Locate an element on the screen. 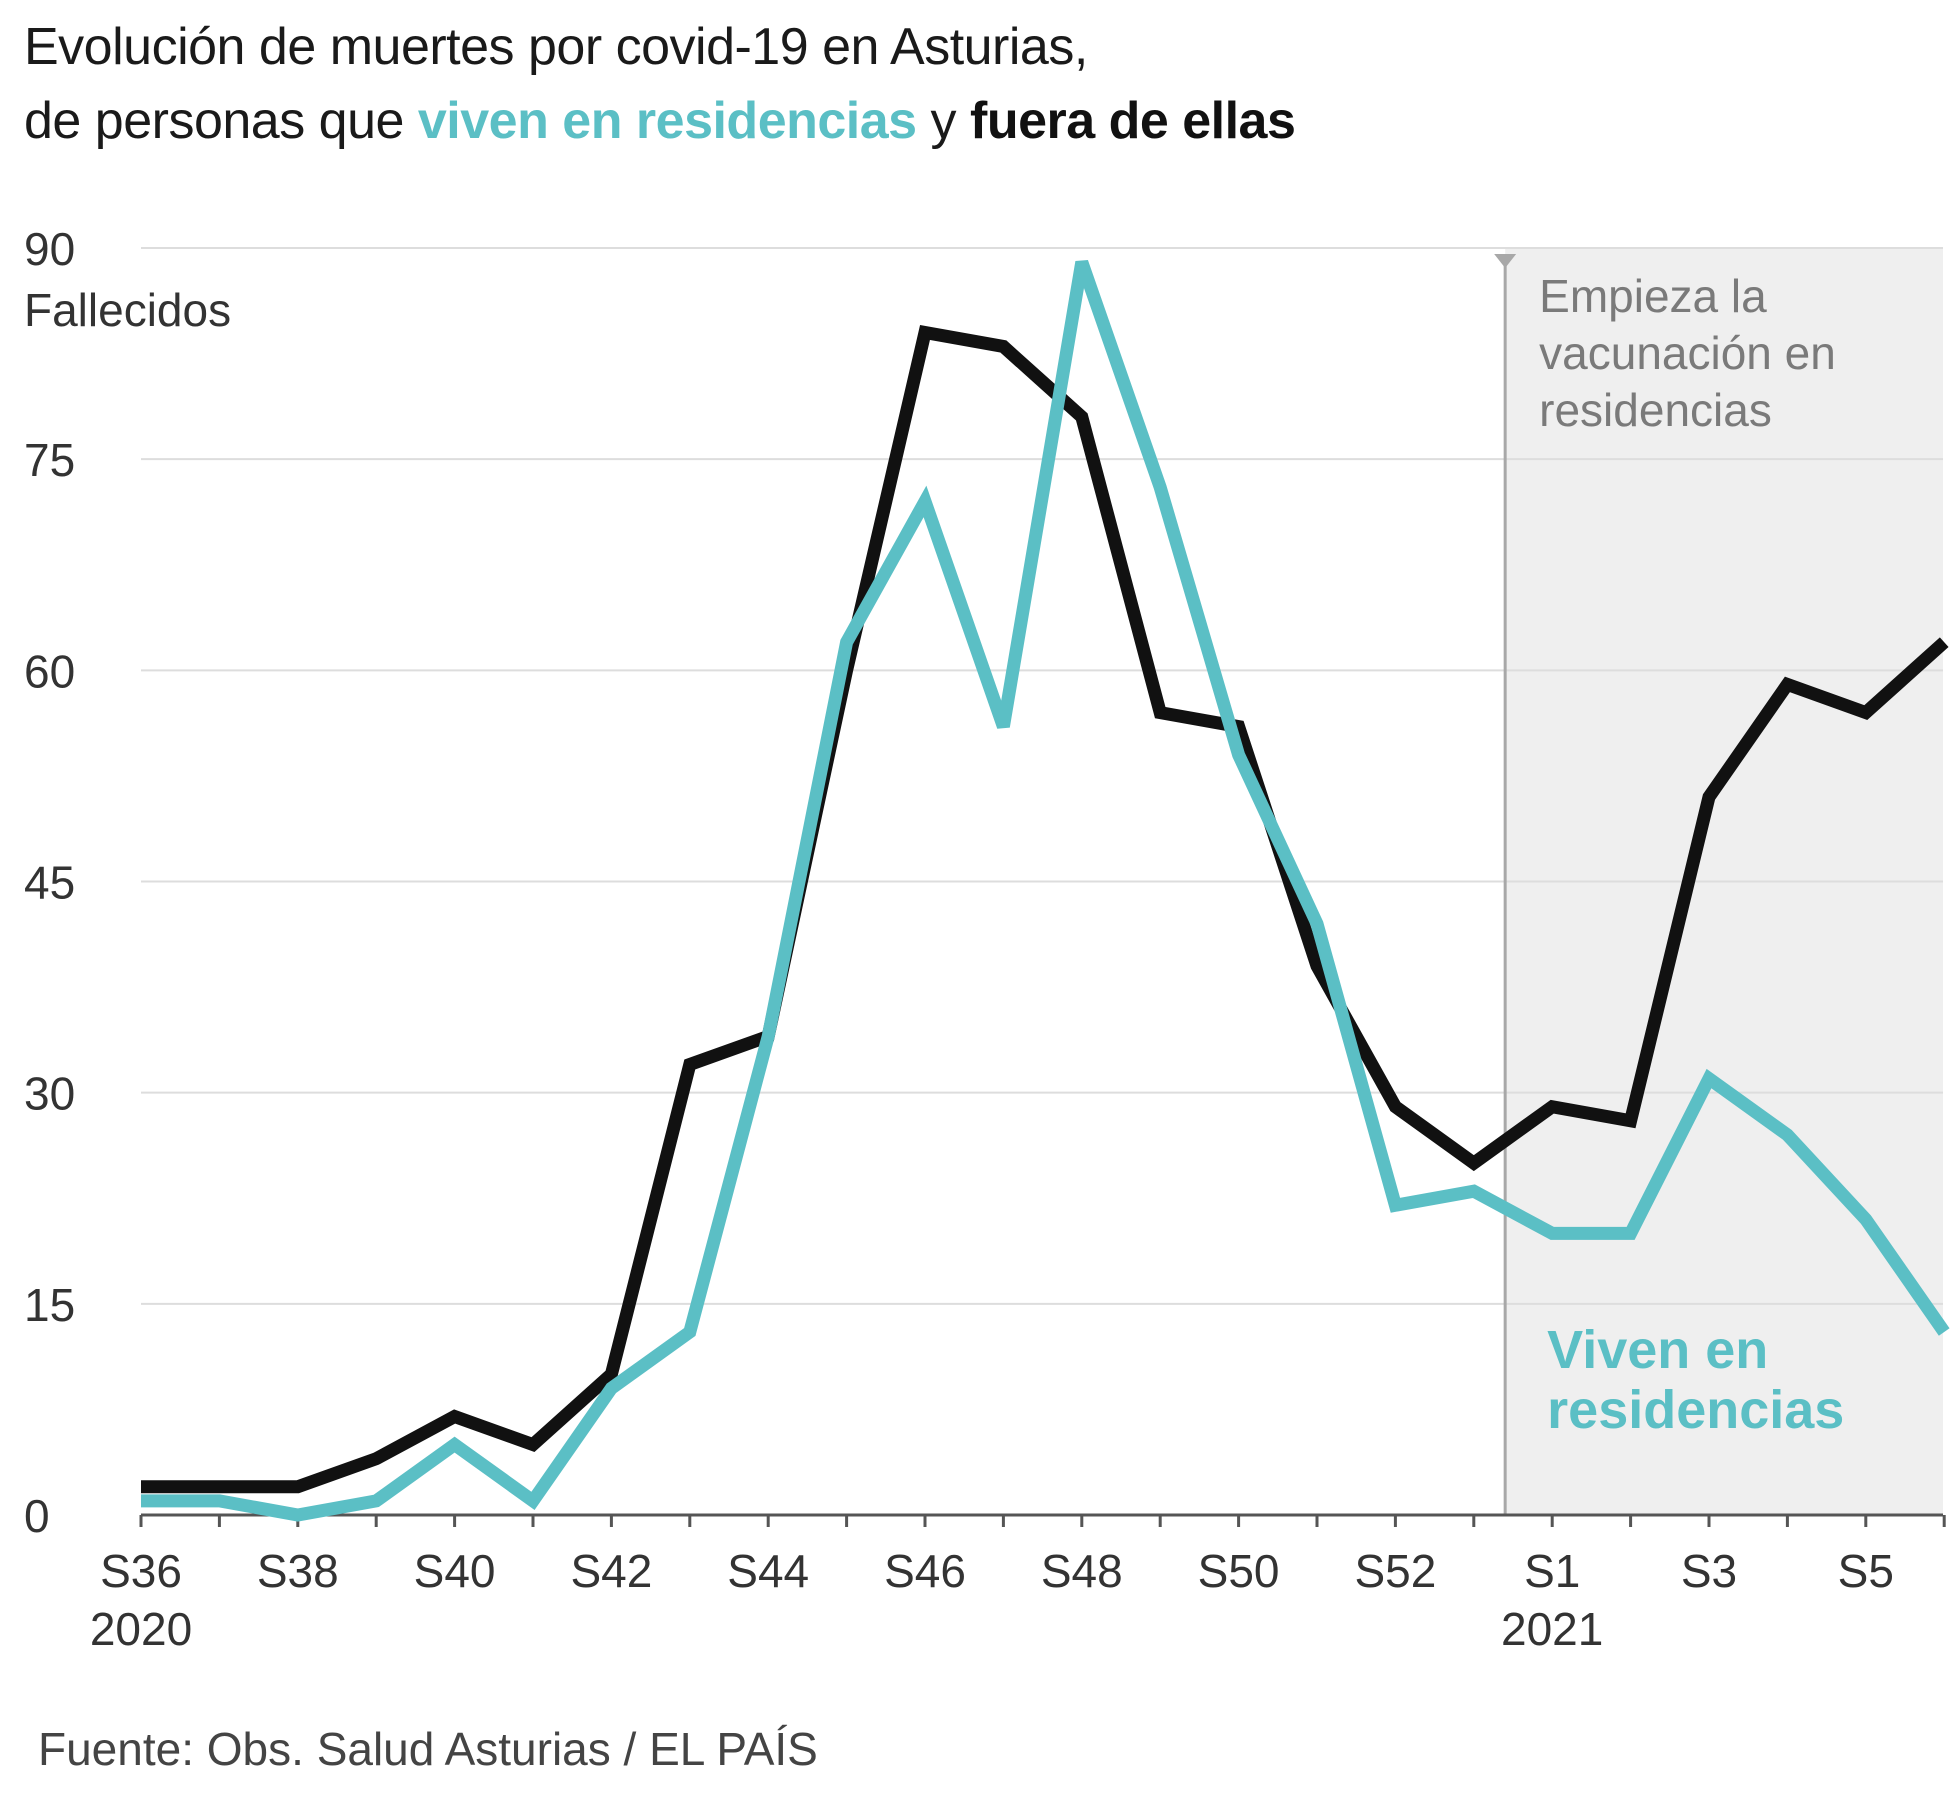  residences-series-label-line: Viven en is located at coordinates (1657, 1350).